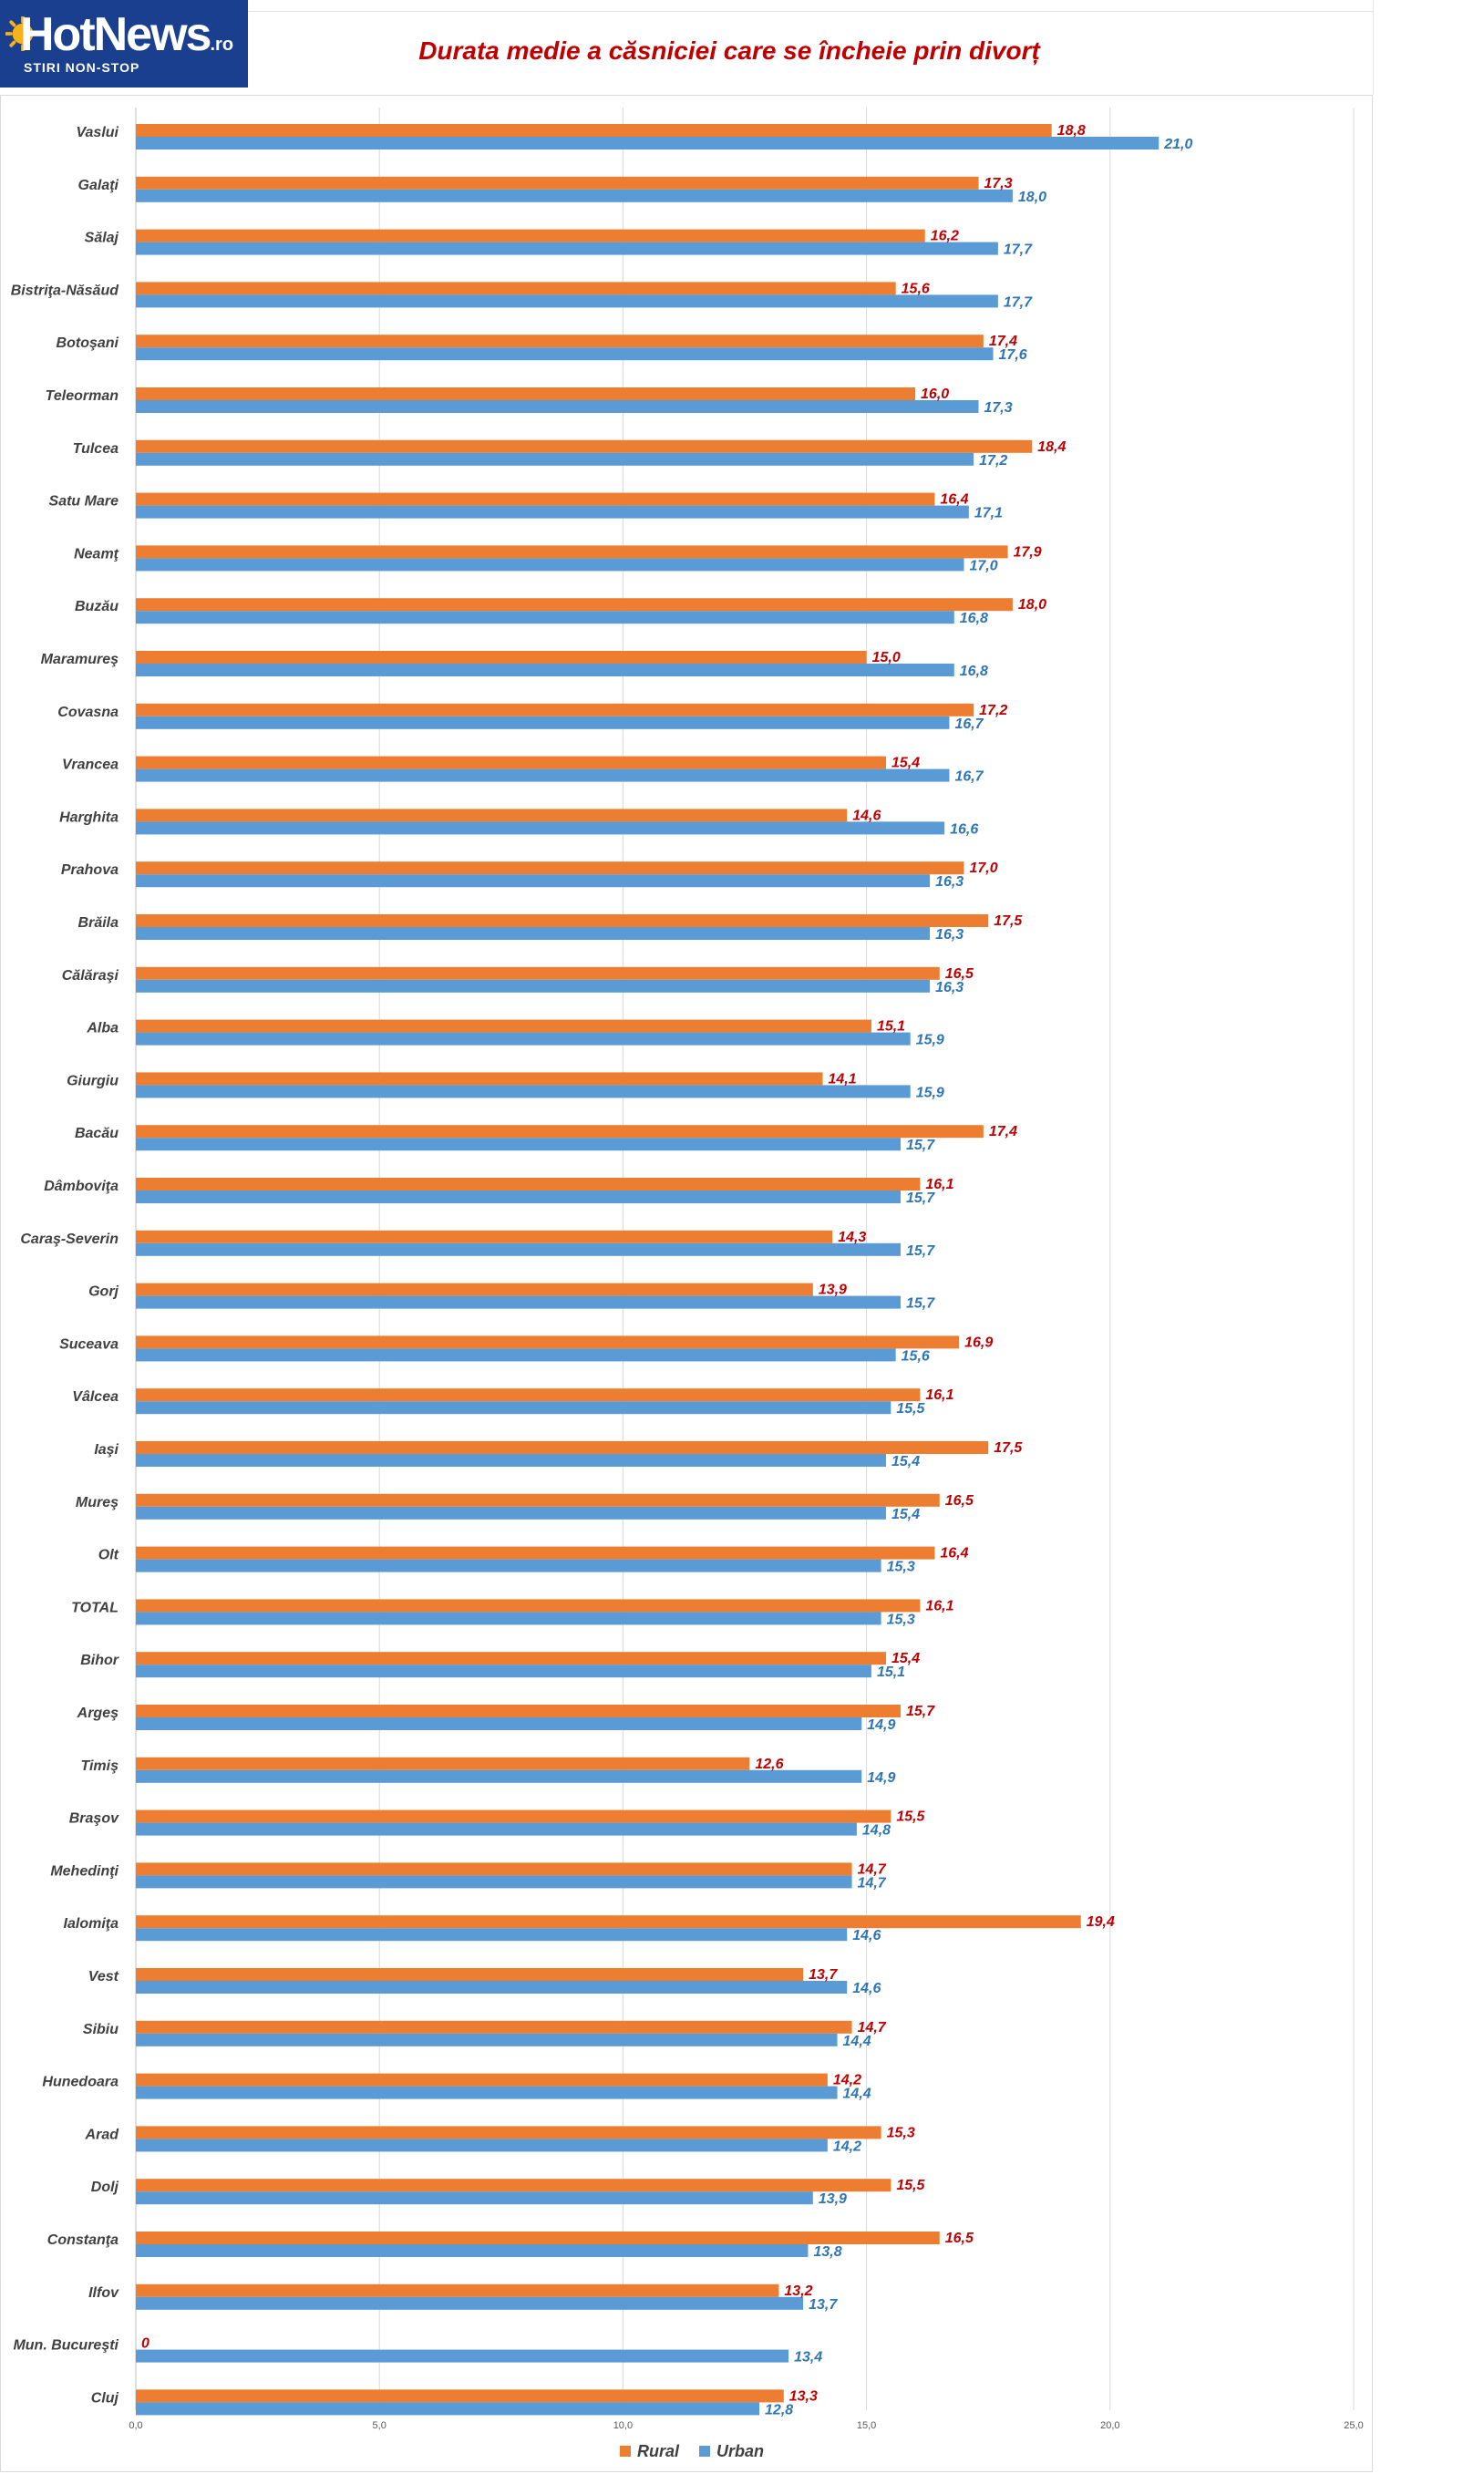  What do you see at coordinates (901, 2132) in the screenshot?
I see `data-label-rural: 15,3` at bounding box center [901, 2132].